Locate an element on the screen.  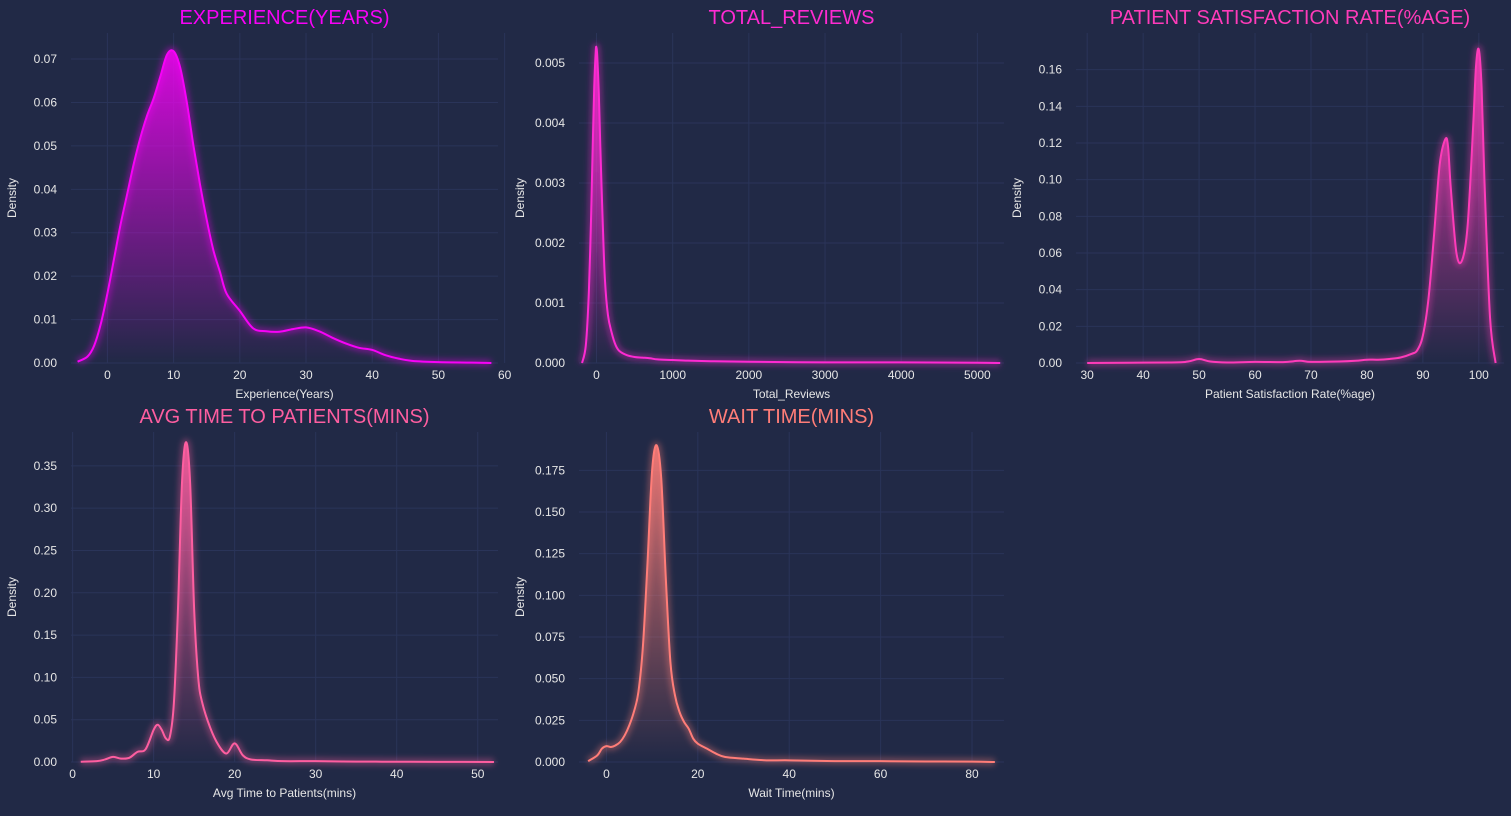
y-tick-label: 0.002 is located at coordinates (550, 243).